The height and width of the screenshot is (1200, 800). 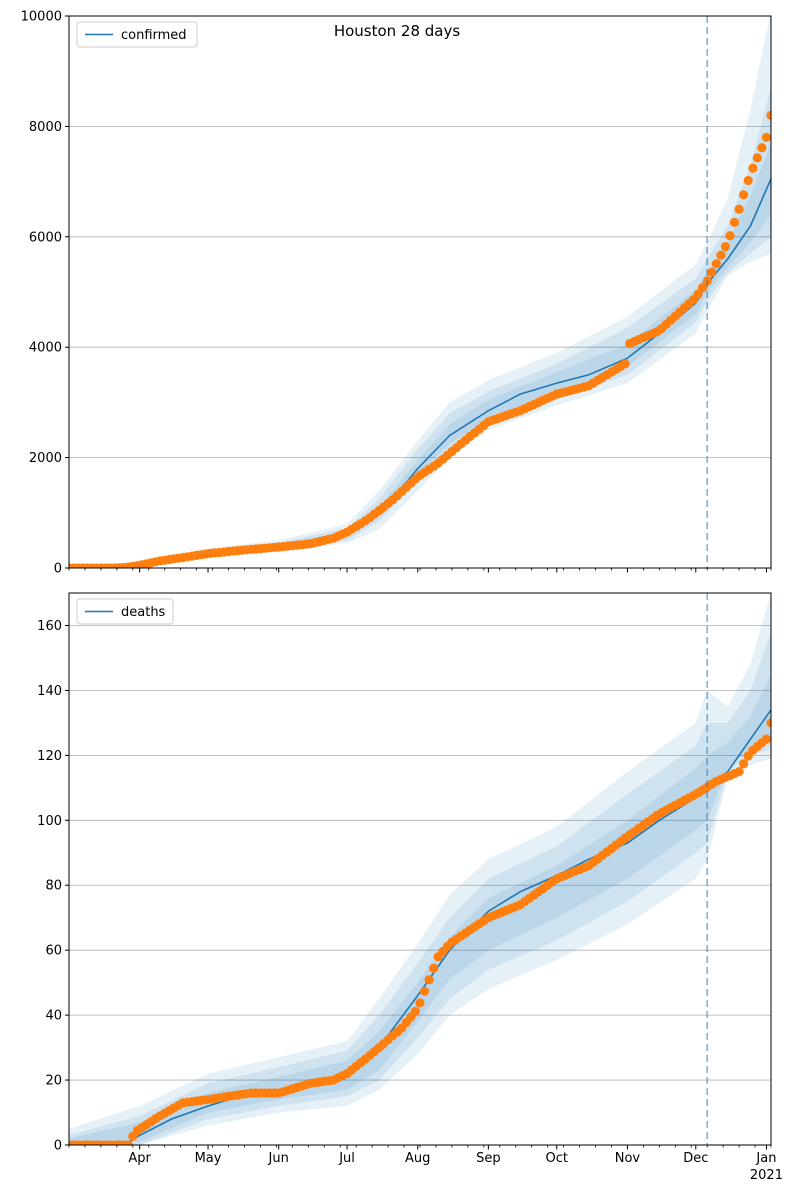 What do you see at coordinates (45, 237) in the screenshot?
I see `y-tick-label: 6000` at bounding box center [45, 237].